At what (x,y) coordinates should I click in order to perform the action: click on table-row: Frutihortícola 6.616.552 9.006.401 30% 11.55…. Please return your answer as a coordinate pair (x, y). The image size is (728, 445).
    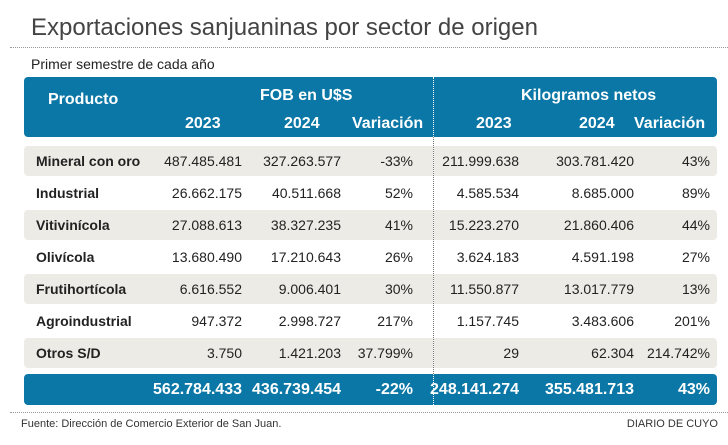
    Looking at the image, I should click on (370, 289).